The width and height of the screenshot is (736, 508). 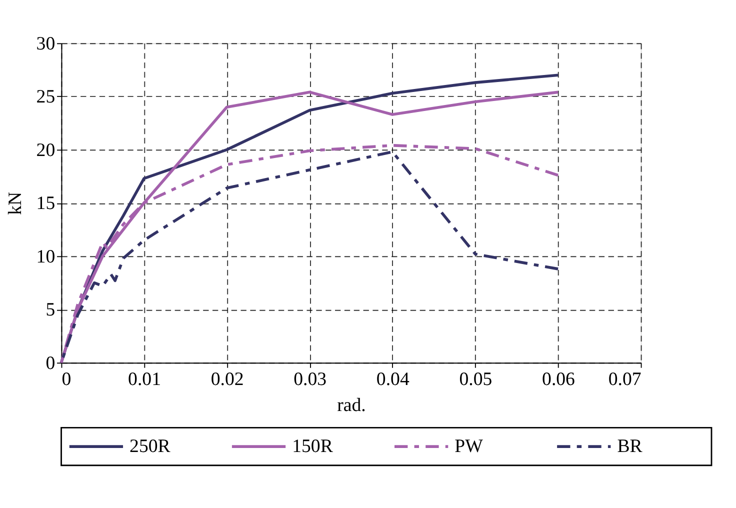 I want to click on legend-label: 150R, so click(x=313, y=447).